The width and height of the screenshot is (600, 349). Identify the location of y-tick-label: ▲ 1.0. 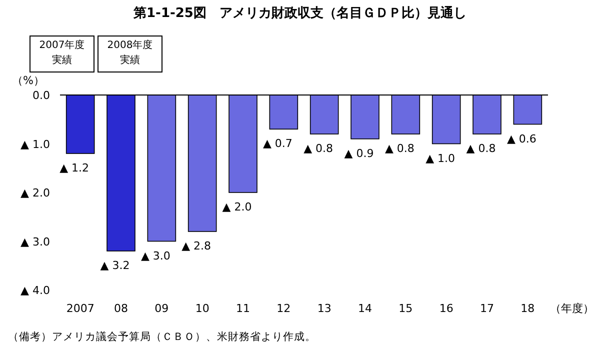
(35, 144).